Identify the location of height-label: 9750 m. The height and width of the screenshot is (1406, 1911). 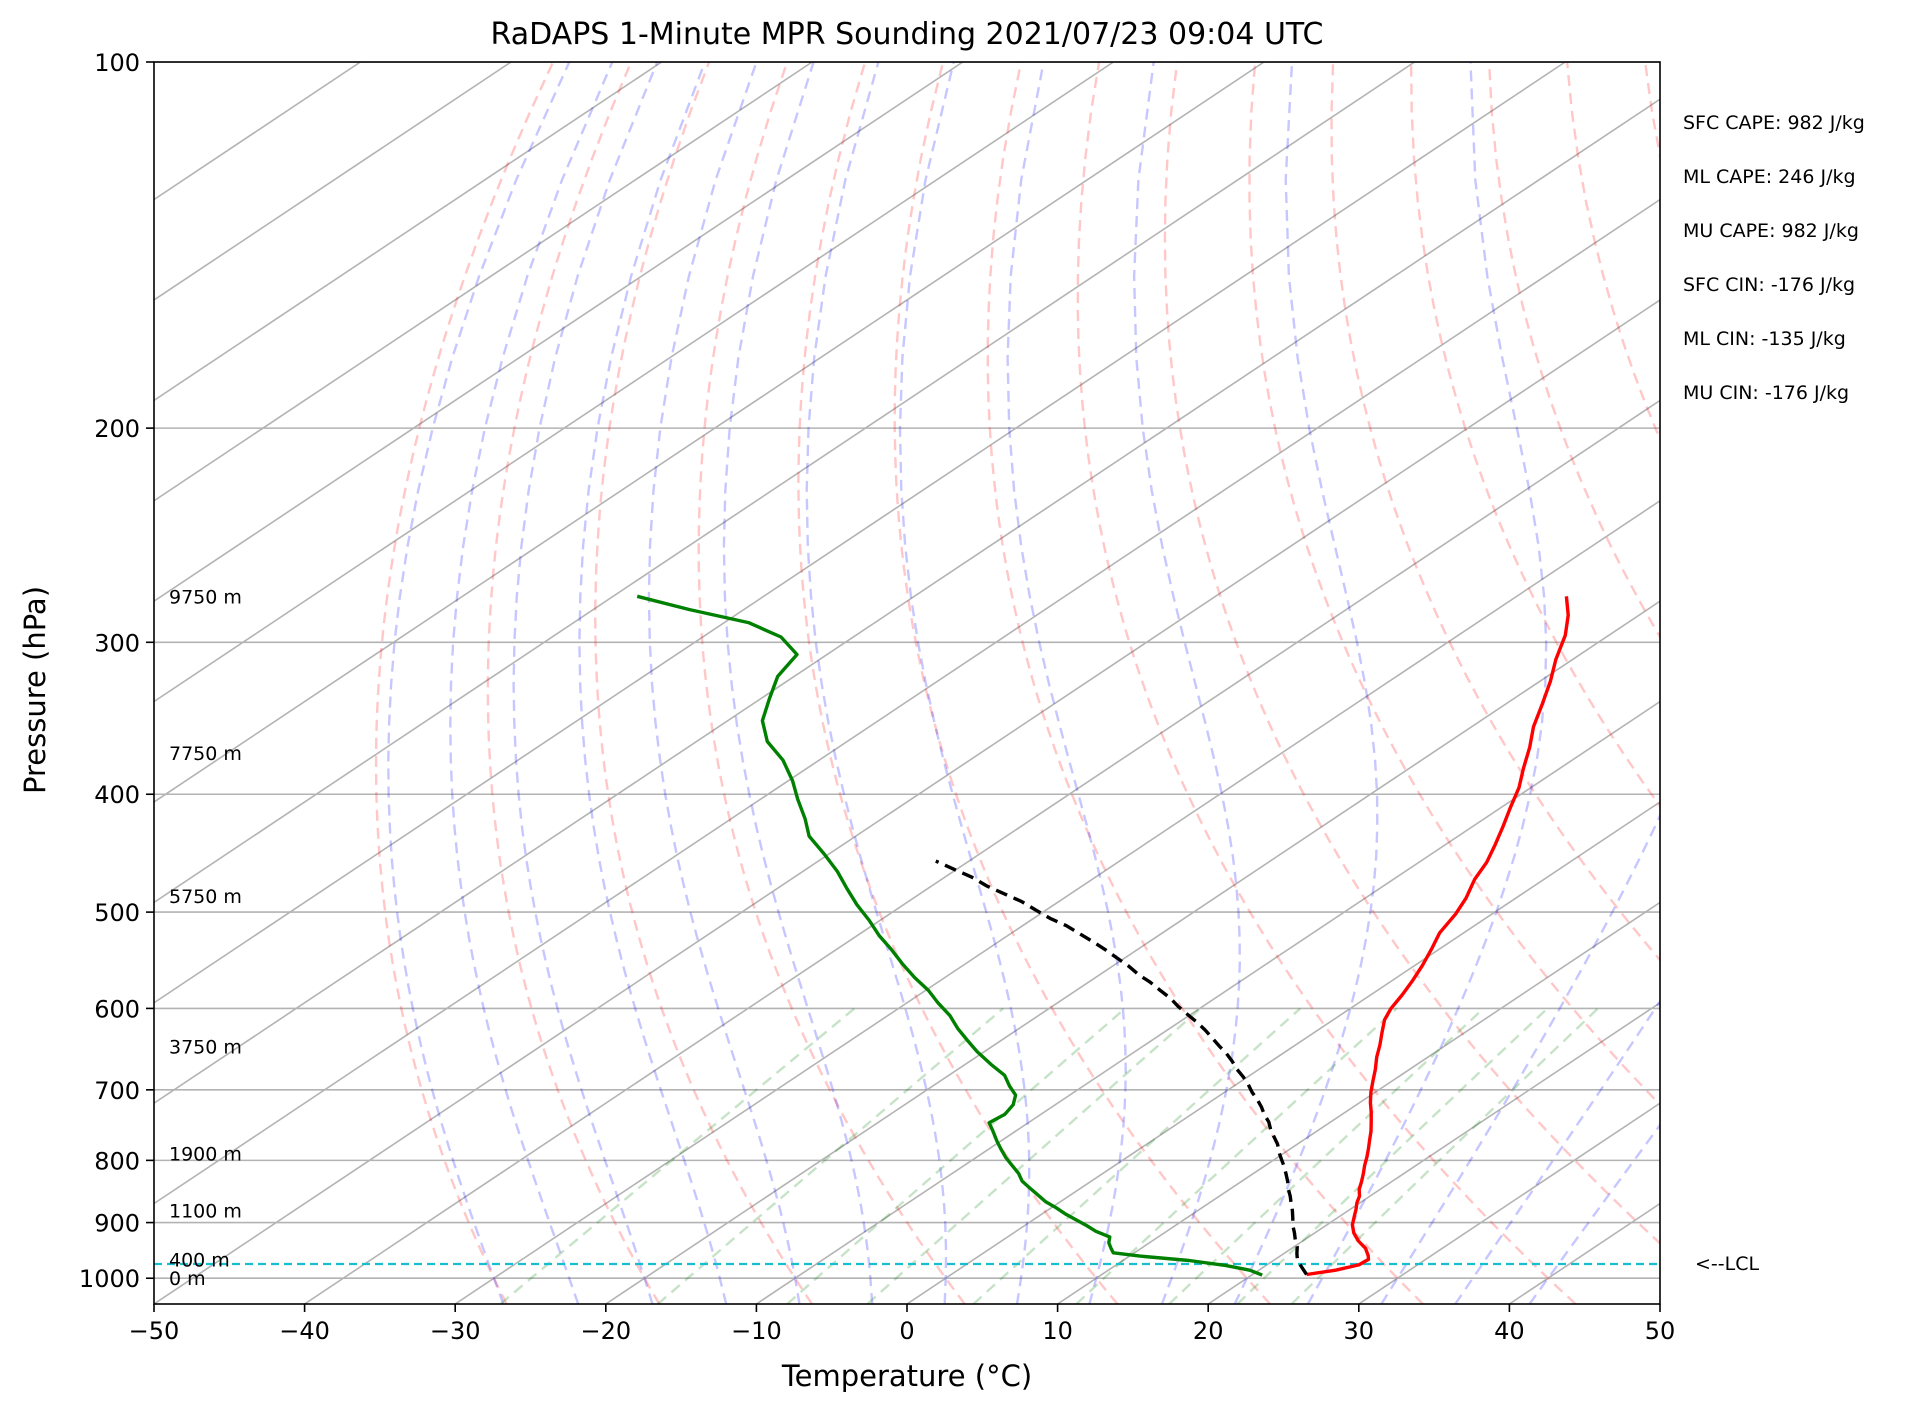
(205, 597).